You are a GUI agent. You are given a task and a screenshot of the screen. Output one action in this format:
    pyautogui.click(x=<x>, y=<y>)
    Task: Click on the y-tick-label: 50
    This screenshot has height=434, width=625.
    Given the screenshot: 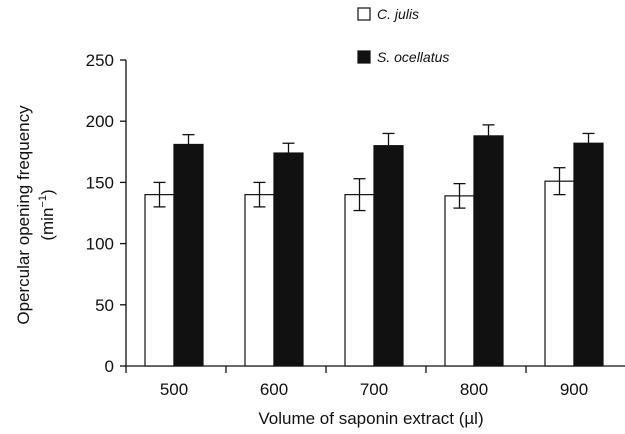 What is the action you would take?
    pyautogui.click(x=104, y=305)
    